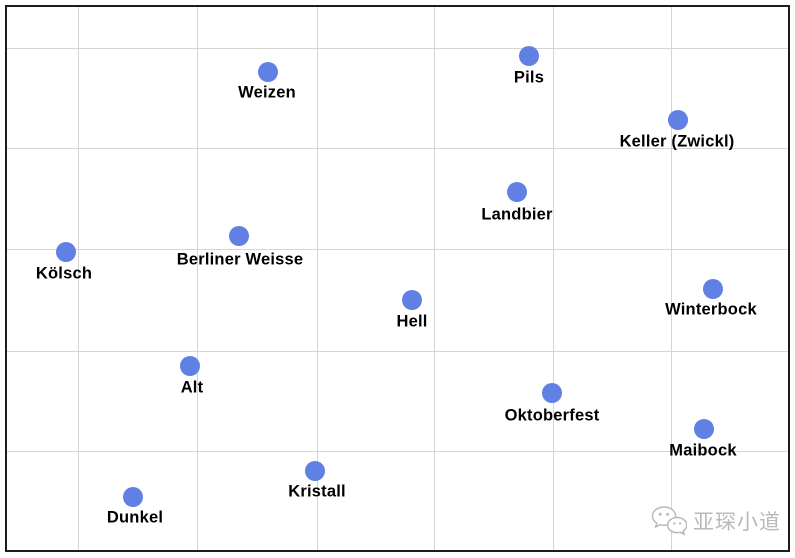 The image size is (795, 558). Describe the element at coordinates (552, 415) in the screenshot. I see `data-point-label: Oktoberfest` at that location.